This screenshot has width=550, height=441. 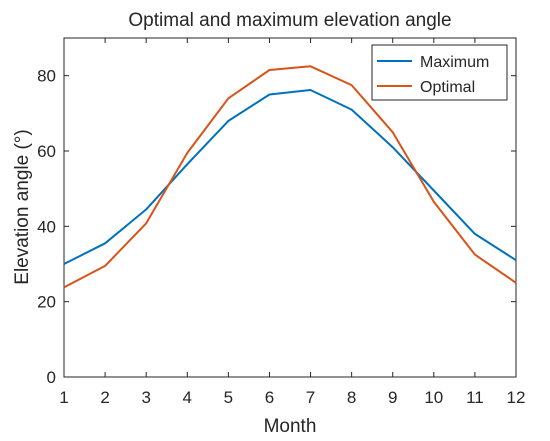 What do you see at coordinates (63, 397) in the screenshot?
I see `x-tick-label: 1` at bounding box center [63, 397].